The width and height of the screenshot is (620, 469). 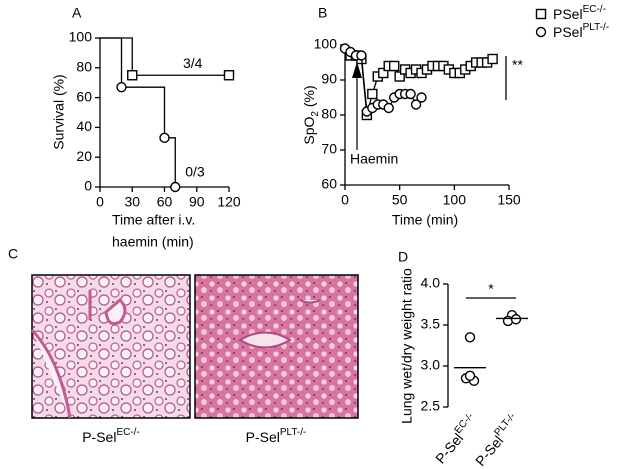 What do you see at coordinates (431, 406) in the screenshot?
I see `y-tick-label: 2.5` at bounding box center [431, 406].